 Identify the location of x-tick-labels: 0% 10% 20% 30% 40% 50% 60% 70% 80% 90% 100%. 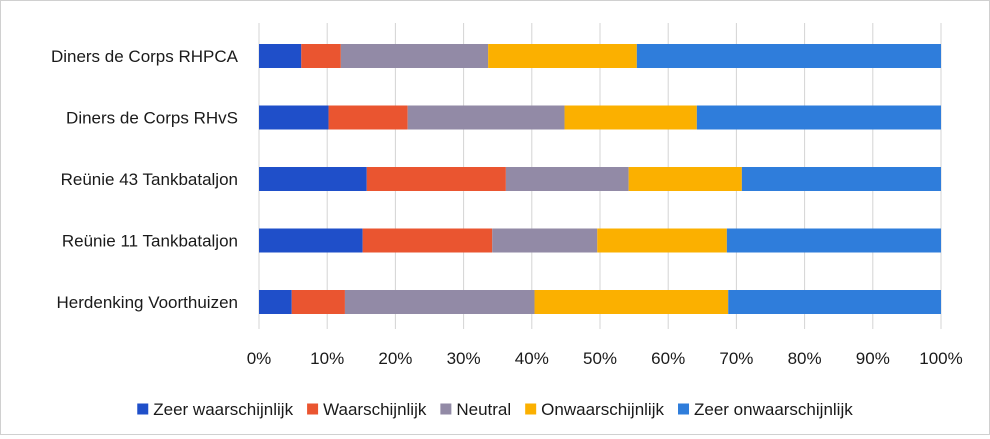
(605, 358).